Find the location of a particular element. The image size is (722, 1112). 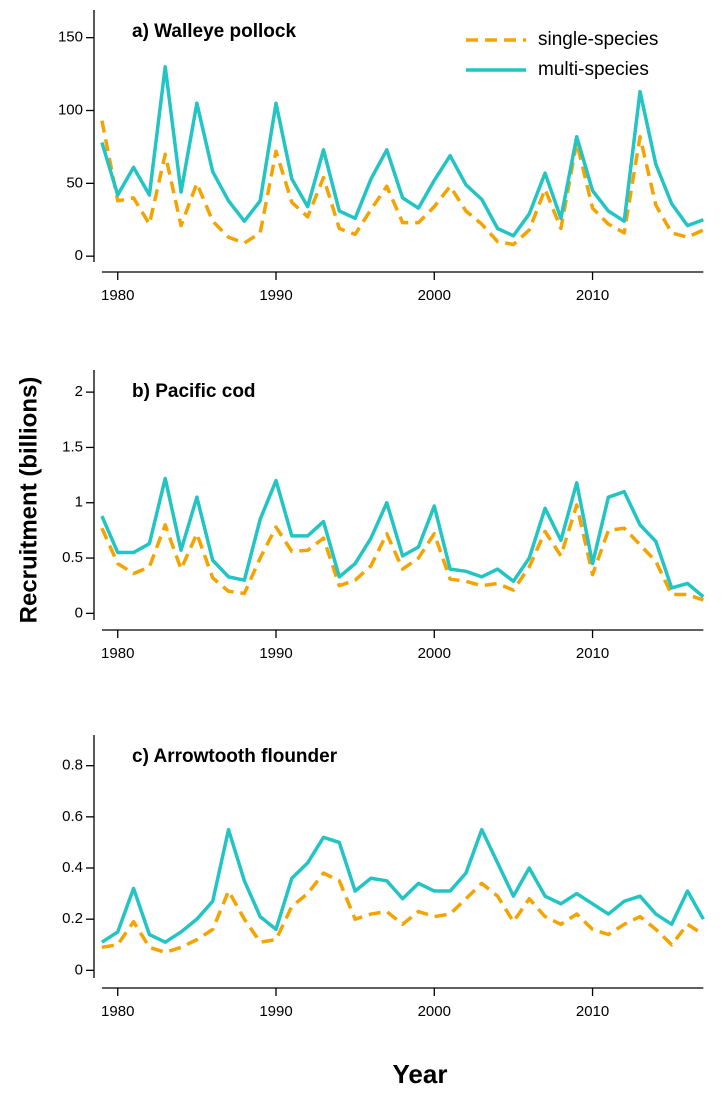

y-tick-label: 2 is located at coordinates (79, 391).